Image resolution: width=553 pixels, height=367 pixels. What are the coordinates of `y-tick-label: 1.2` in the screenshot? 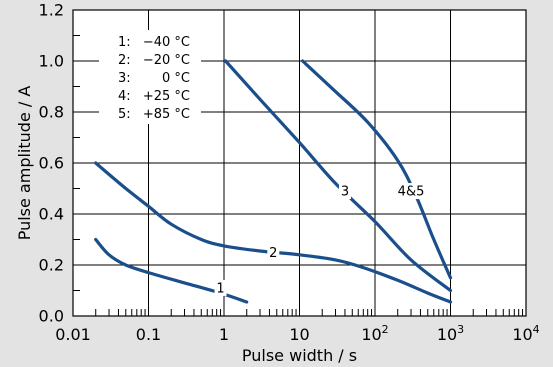 It's located at (51, 10).